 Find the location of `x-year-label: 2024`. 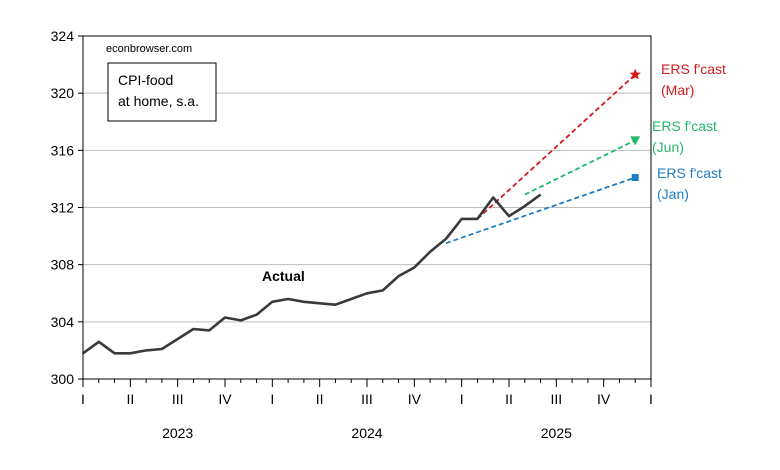

x-year-label: 2024 is located at coordinates (366, 433).